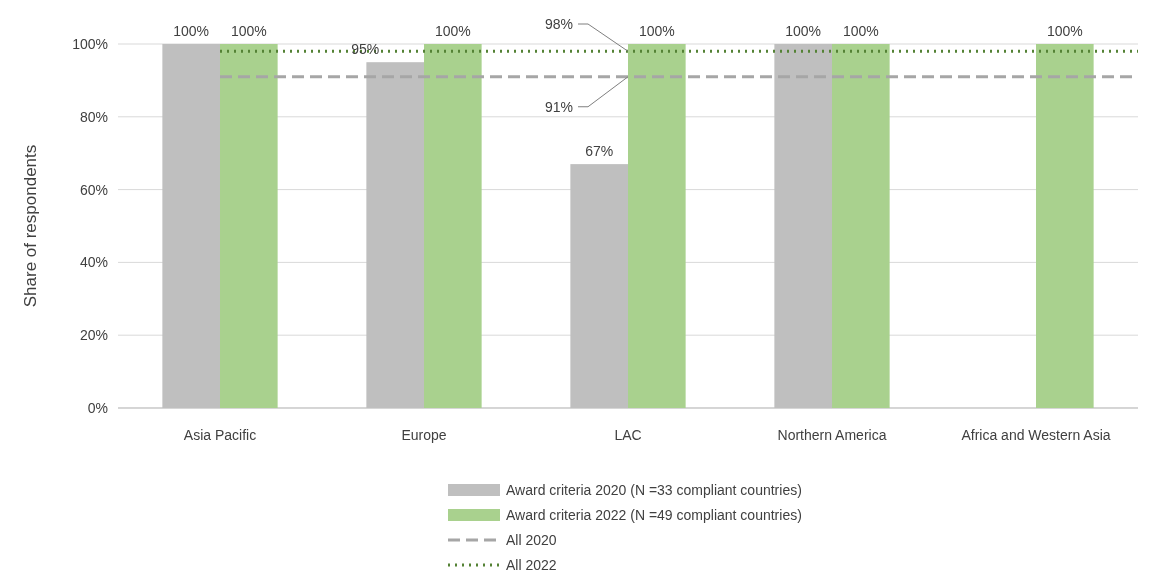 The height and width of the screenshot is (579, 1153). What do you see at coordinates (832, 435) in the screenshot?
I see `x-tick-label: Northern America` at bounding box center [832, 435].